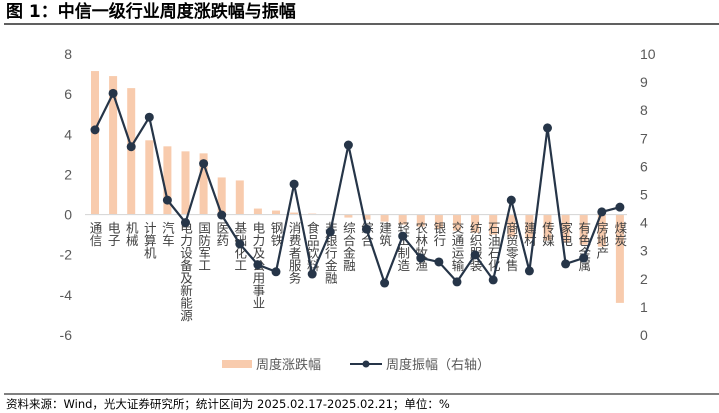  What do you see at coordinates (68, 94) in the screenshot?
I see `left-tick-label: 6` at bounding box center [68, 94].